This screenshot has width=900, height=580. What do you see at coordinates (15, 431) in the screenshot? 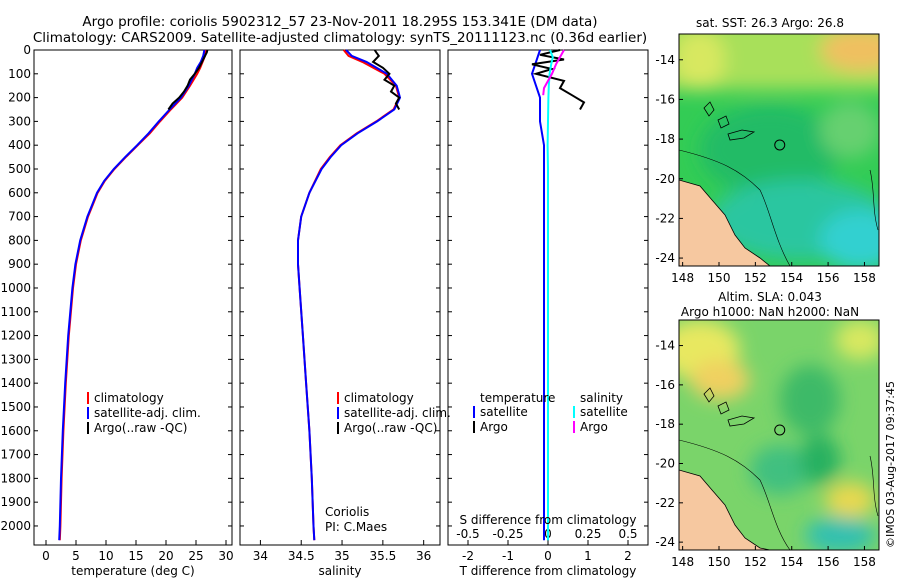
I see `y-tick-label: 1600` at bounding box center [15, 431].